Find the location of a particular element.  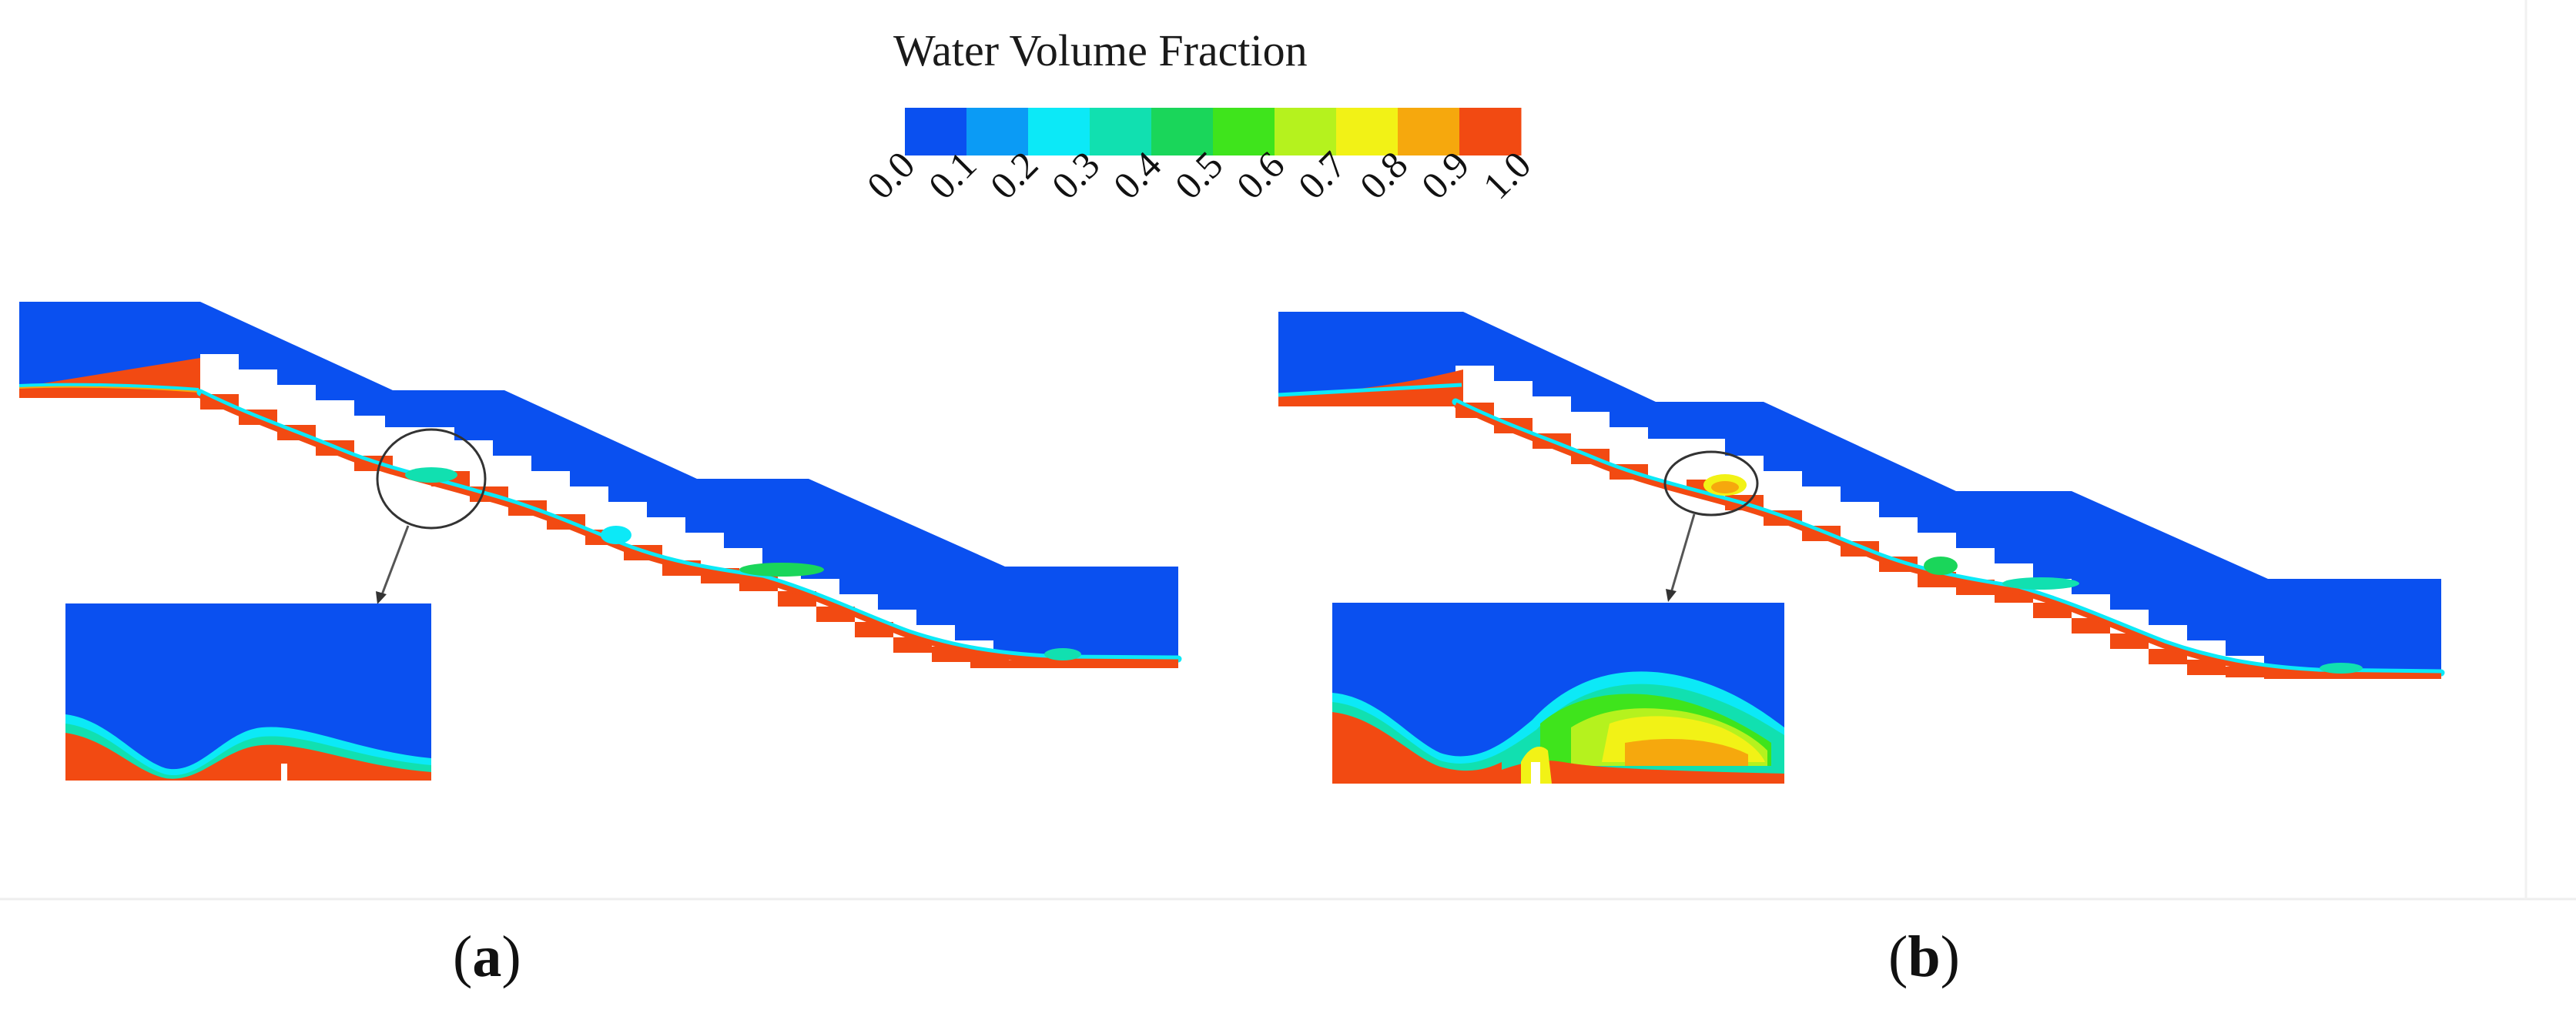

panel-b-zoom-inset is located at coordinates (1558, 693).